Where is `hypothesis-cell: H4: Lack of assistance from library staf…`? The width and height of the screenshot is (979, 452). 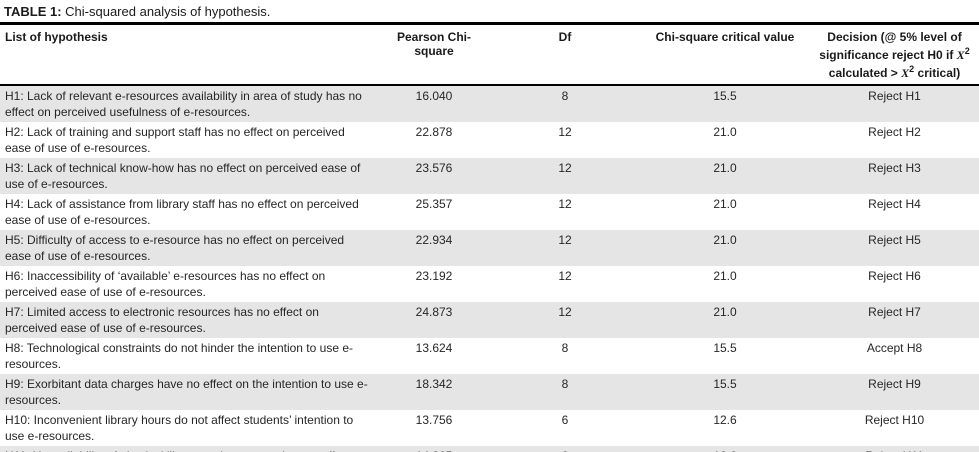
hypothesis-cell: H4: Lack of assistance from library staf… is located at coordinates (182, 212).